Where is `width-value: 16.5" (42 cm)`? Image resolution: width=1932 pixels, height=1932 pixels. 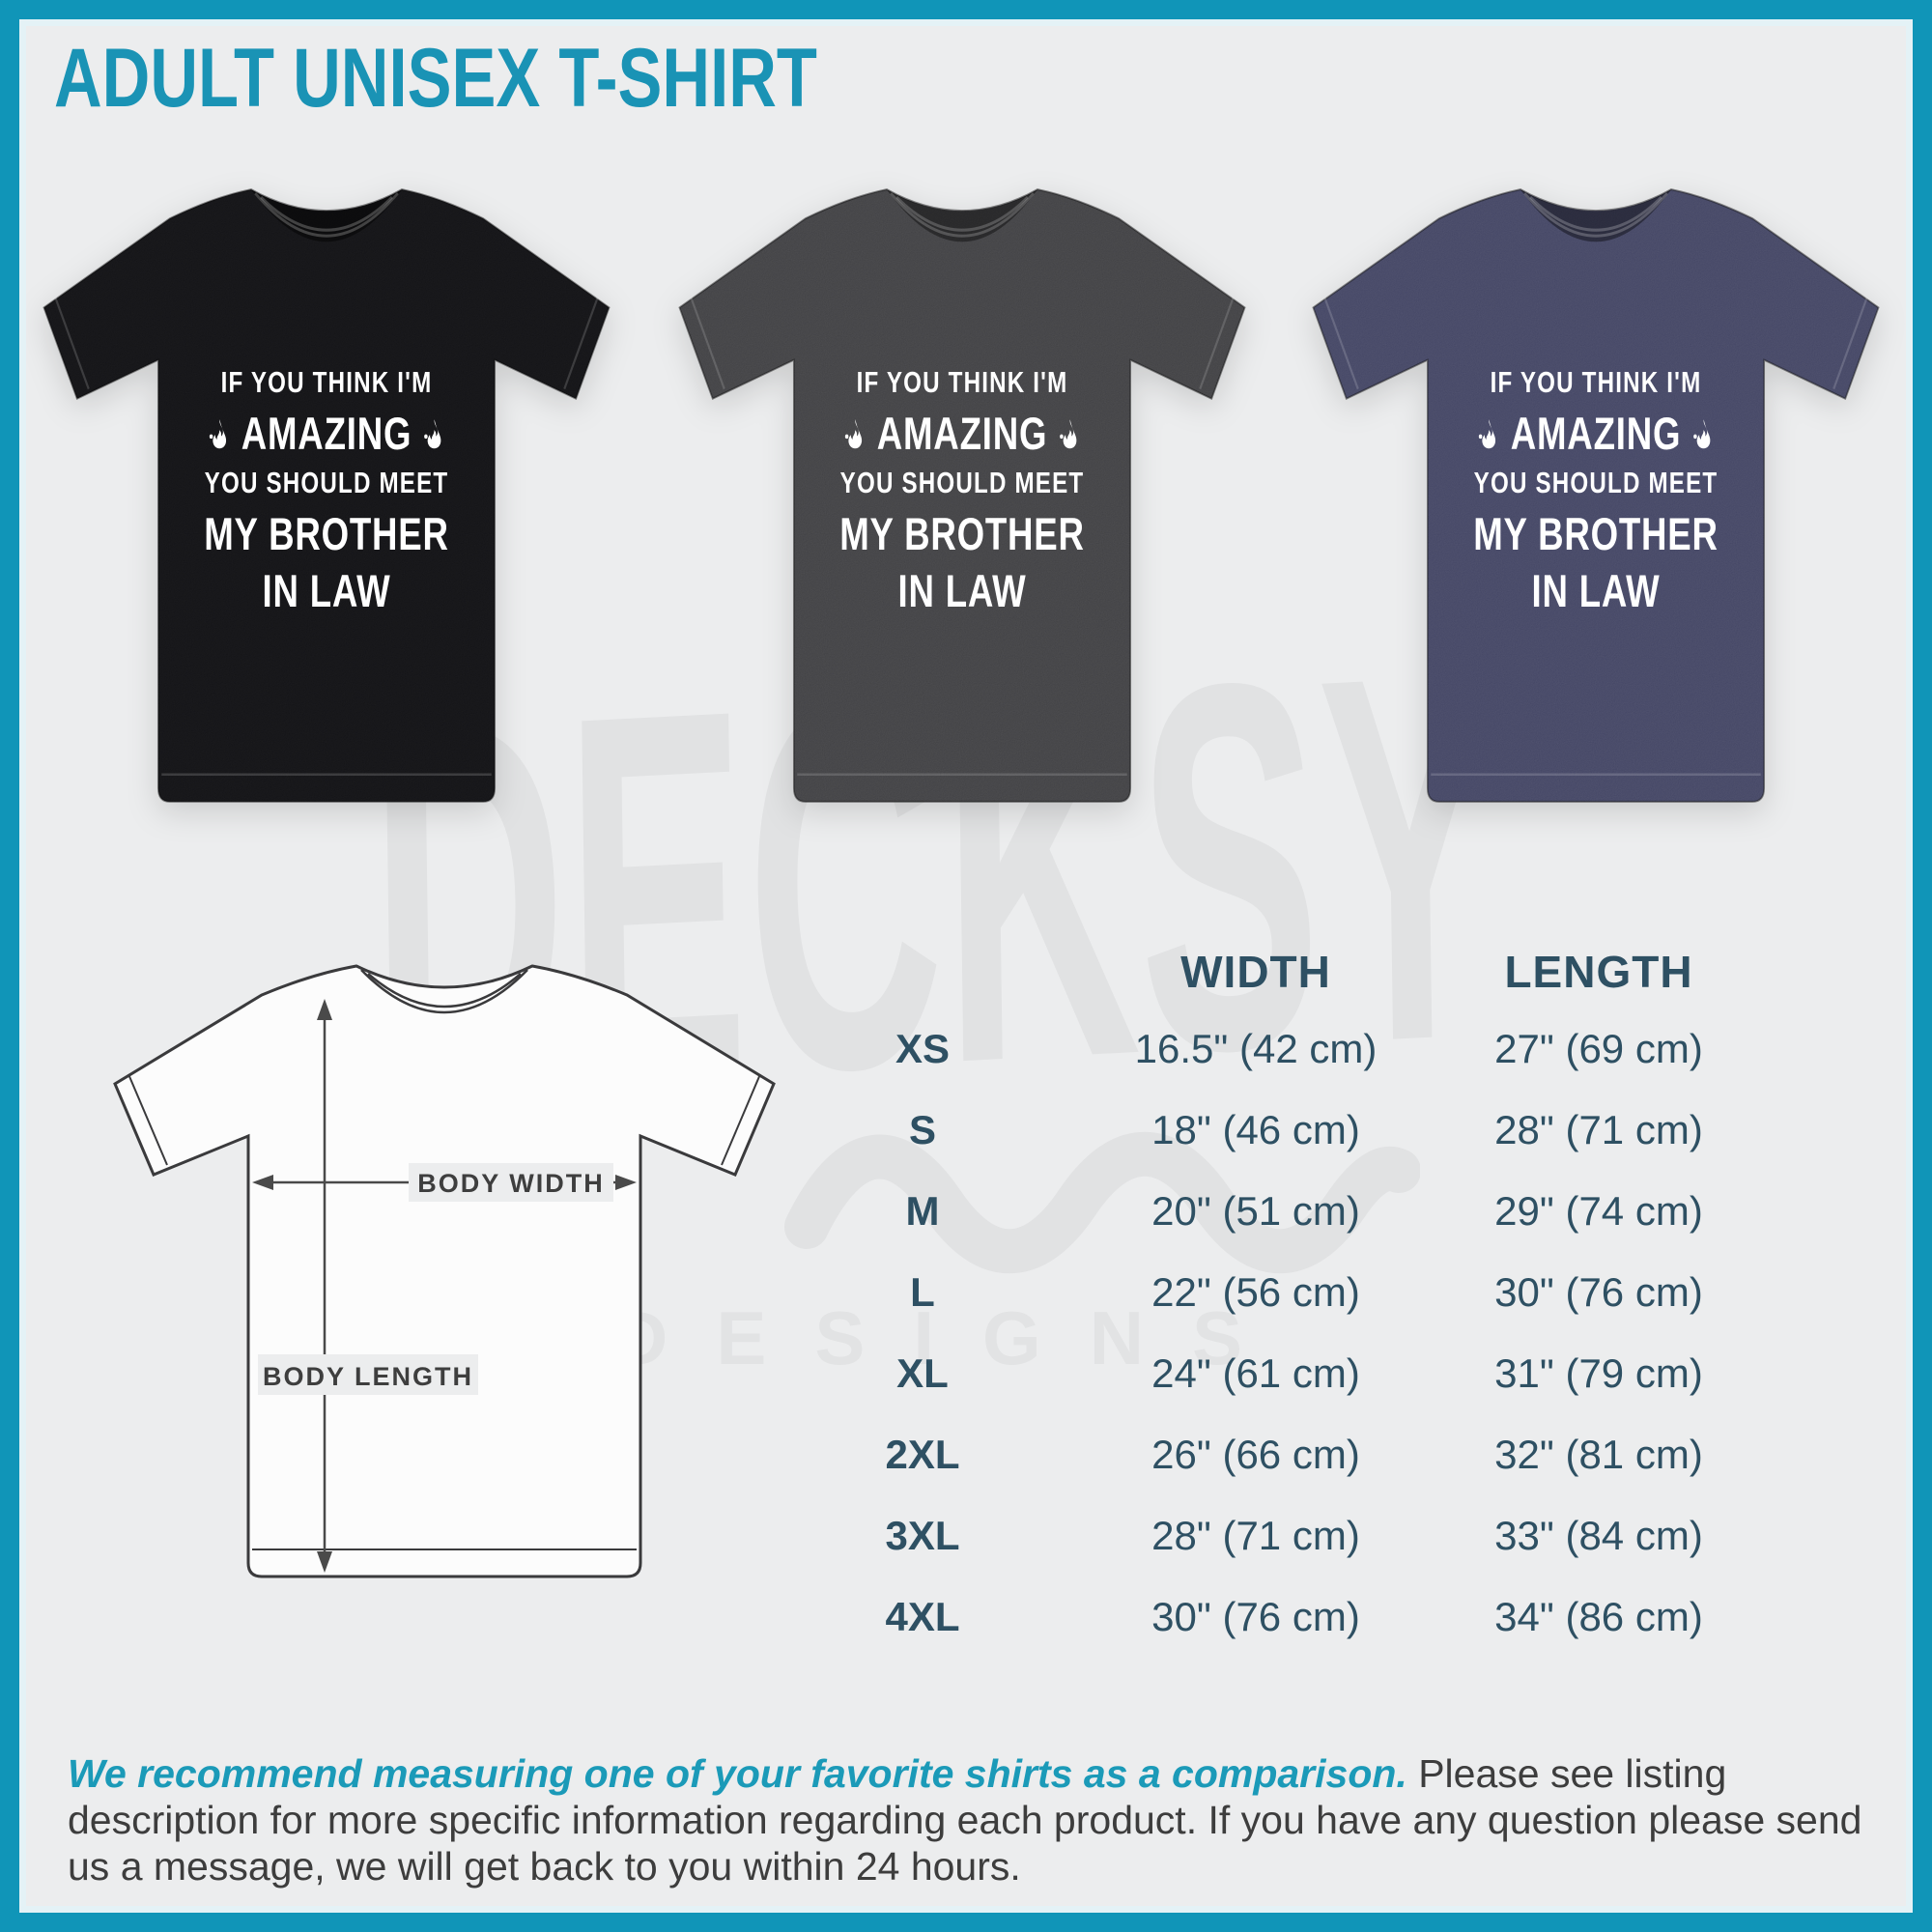
width-value: 16.5" (42 cm) is located at coordinates (1256, 1048).